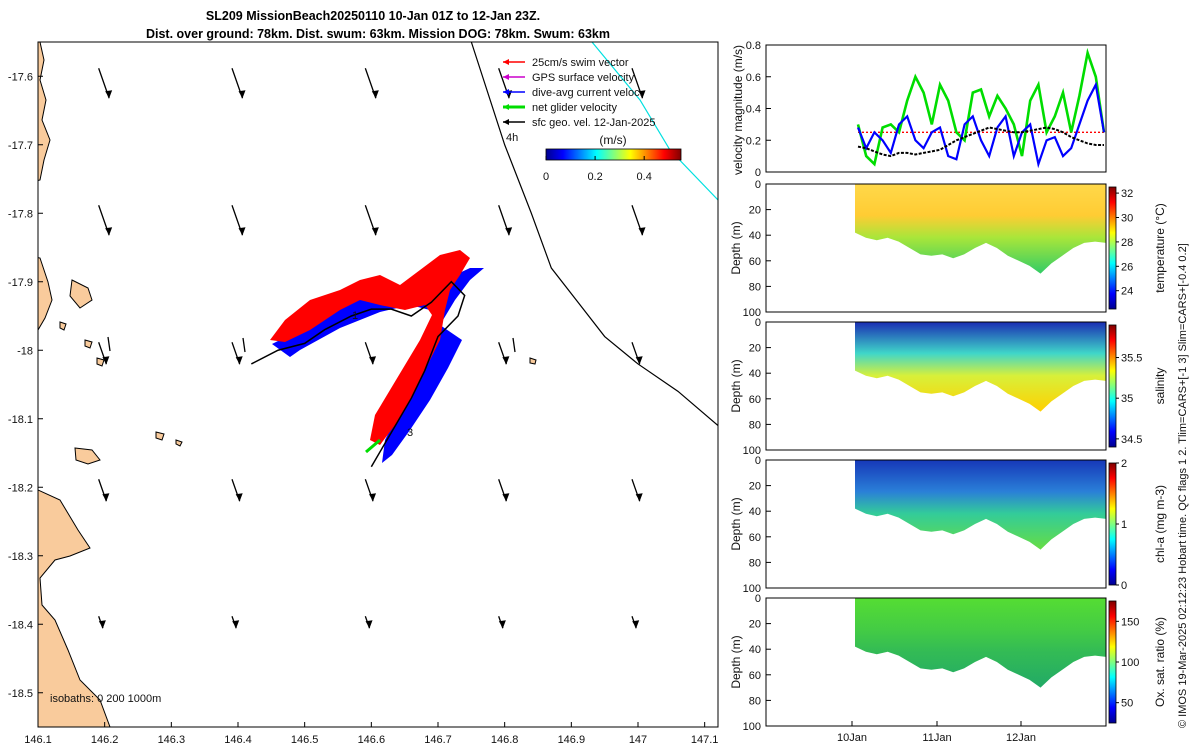 The height and width of the screenshot is (755, 1200). Describe the element at coordinates (597, 169) in the screenshot. I see `speed-colorbar-ticks: 0 0.2 0.4` at that location.